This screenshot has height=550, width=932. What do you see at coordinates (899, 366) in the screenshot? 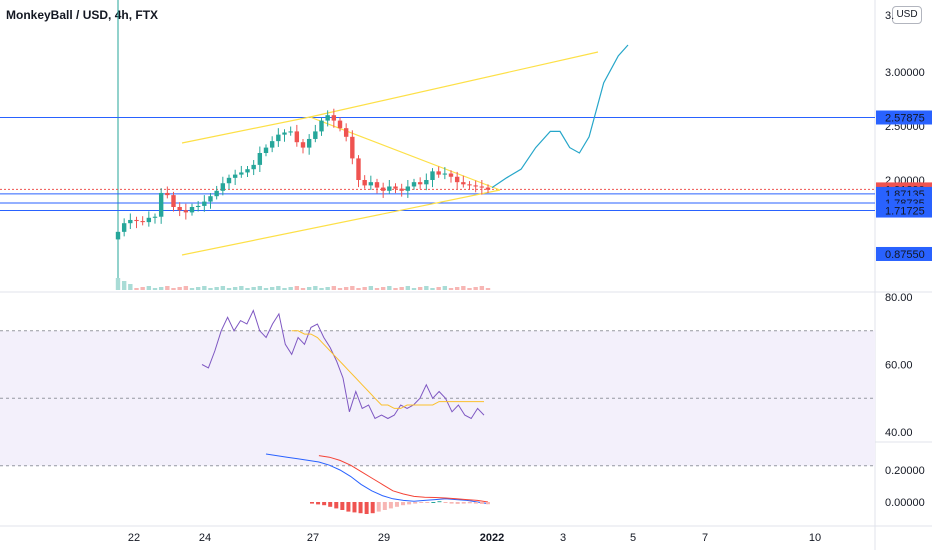
I see `rsi-tick-label: 60.00` at bounding box center [899, 366].